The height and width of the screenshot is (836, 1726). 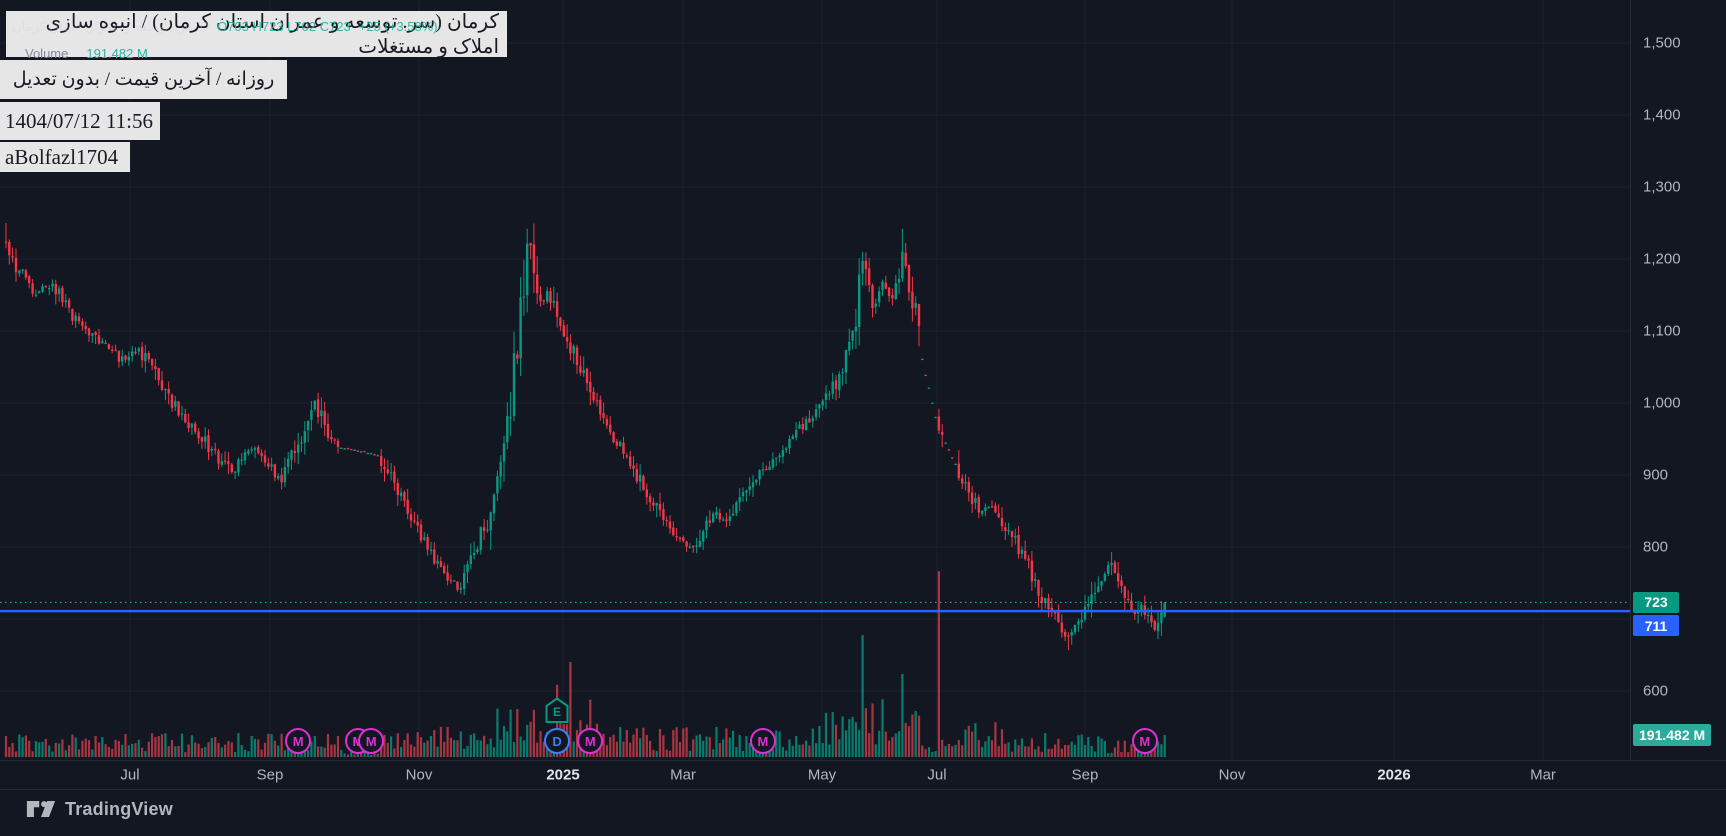 I want to click on price-scale: 1,500 1,400 1,300 1,200 1,100 1,000 900 800 600, so click(x=1678, y=380).